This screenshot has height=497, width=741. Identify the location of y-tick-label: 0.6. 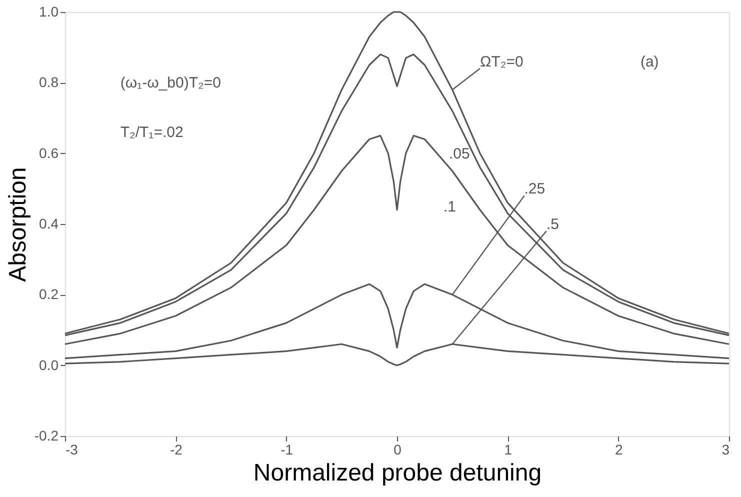
(49, 152).